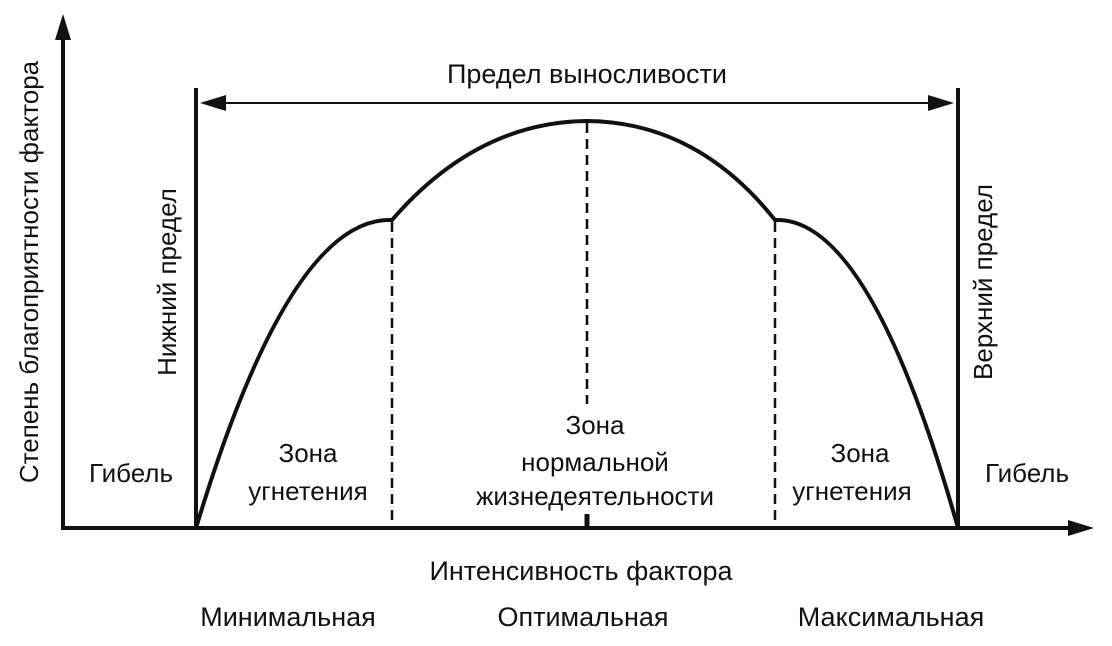 This screenshot has width=1112, height=646. I want to click on x-axis-label: Интенсивность фактора, so click(581, 571).